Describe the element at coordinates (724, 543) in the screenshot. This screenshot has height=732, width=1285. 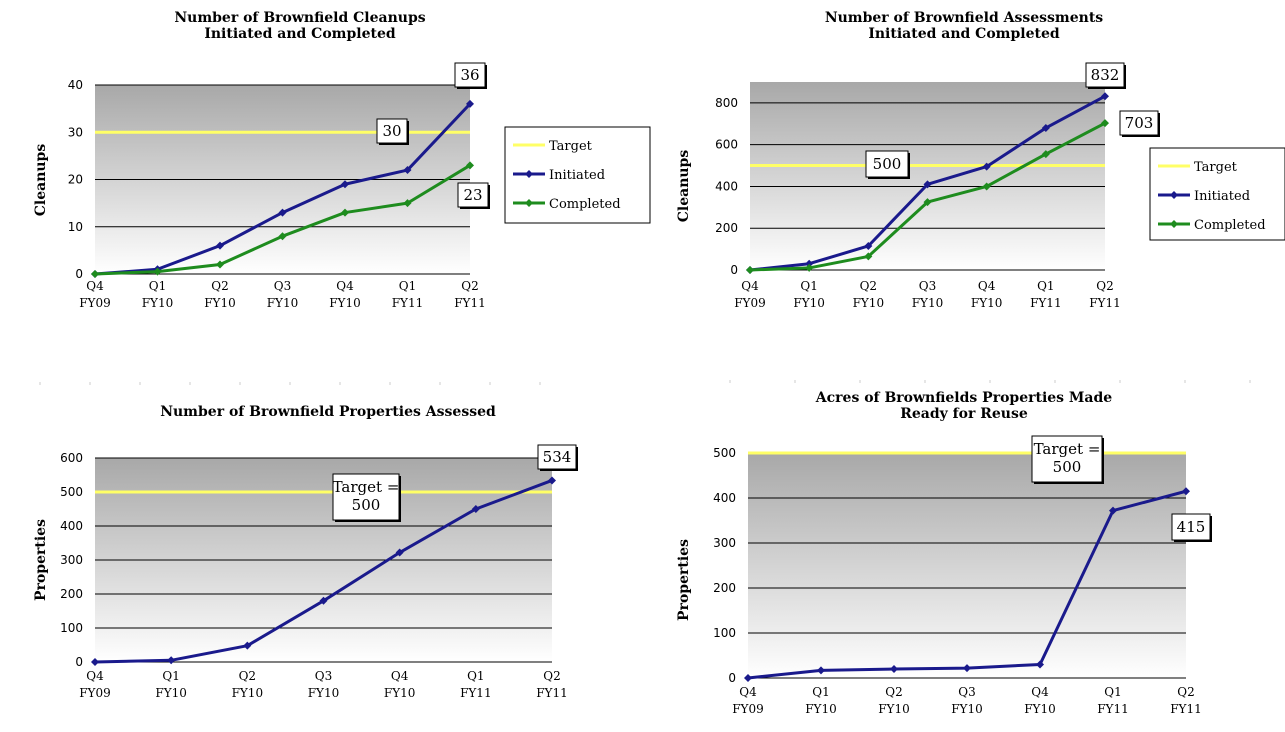
I see `y-tick-label: 300` at that location.